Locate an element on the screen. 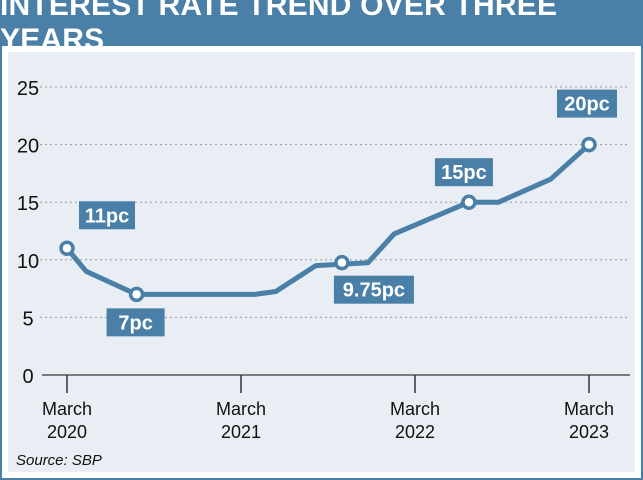 This screenshot has width=643, height=480. data-label: 11pc is located at coordinates (107, 216).